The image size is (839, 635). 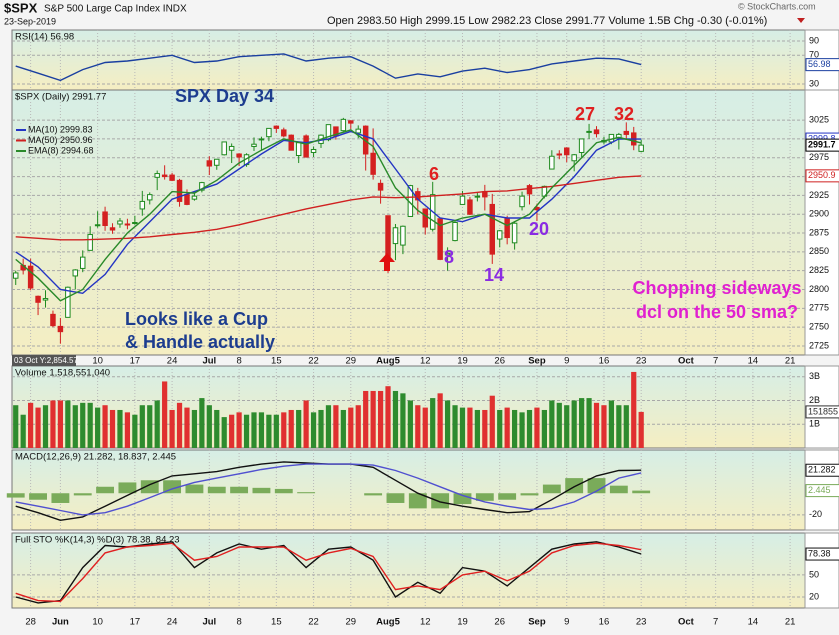 What do you see at coordinates (21, 7) in the screenshot?
I see `symbol: $SPX` at bounding box center [21, 7].